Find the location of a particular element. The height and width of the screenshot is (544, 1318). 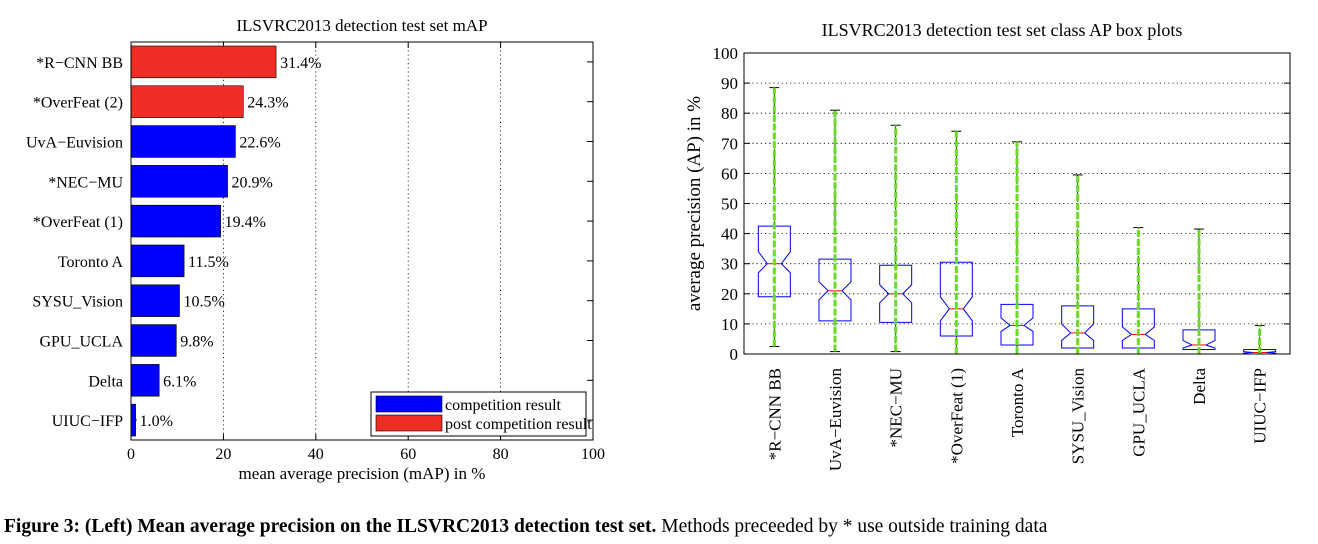

left-x-tick-label: 60 is located at coordinates (408, 454).